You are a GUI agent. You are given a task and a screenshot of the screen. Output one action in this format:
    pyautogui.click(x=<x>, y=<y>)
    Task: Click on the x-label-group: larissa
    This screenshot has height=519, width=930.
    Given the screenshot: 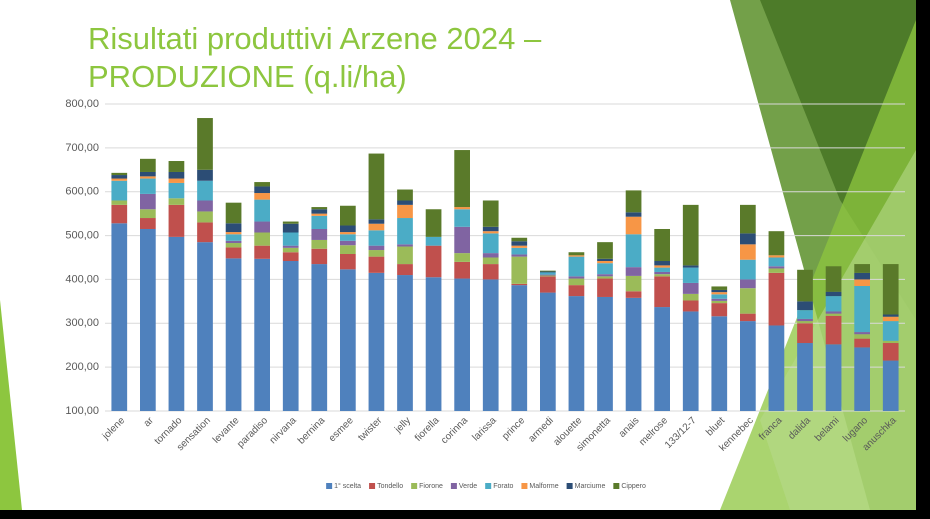 What is the action you would take?
    pyautogui.click(x=484, y=429)
    